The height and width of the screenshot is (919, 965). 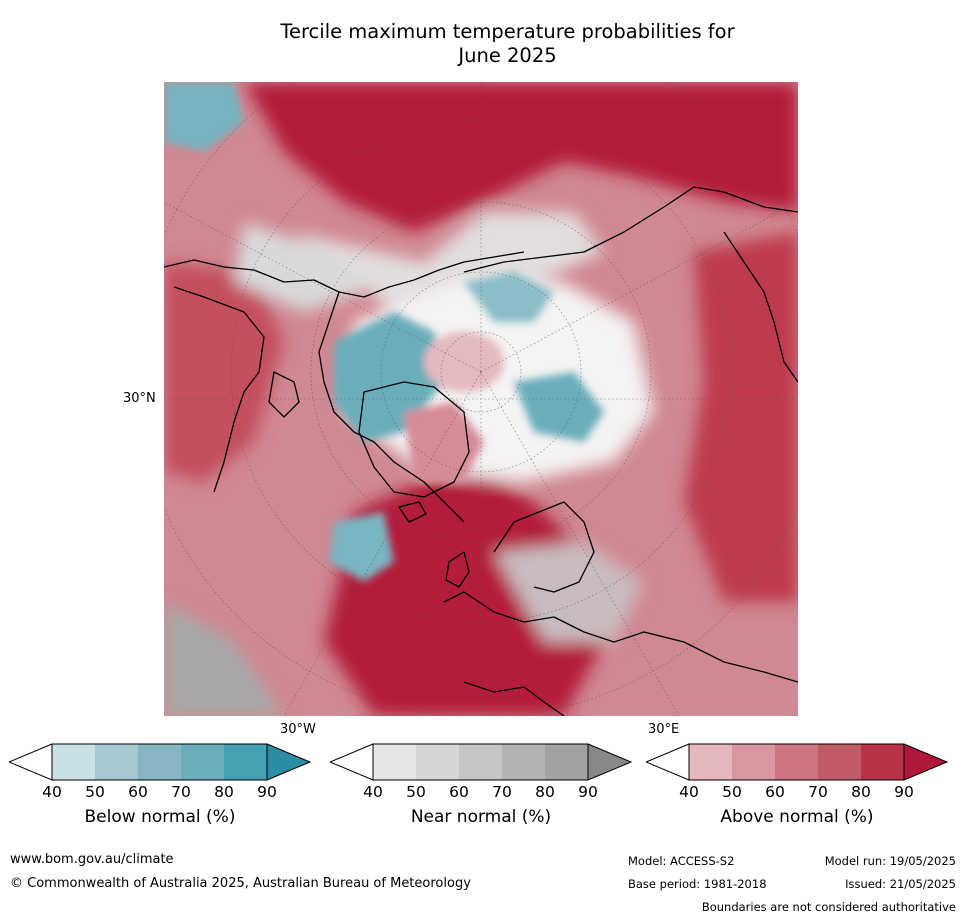 What do you see at coordinates (299, 267) in the screenshot?
I see `region-near-pacific-east` at bounding box center [299, 267].